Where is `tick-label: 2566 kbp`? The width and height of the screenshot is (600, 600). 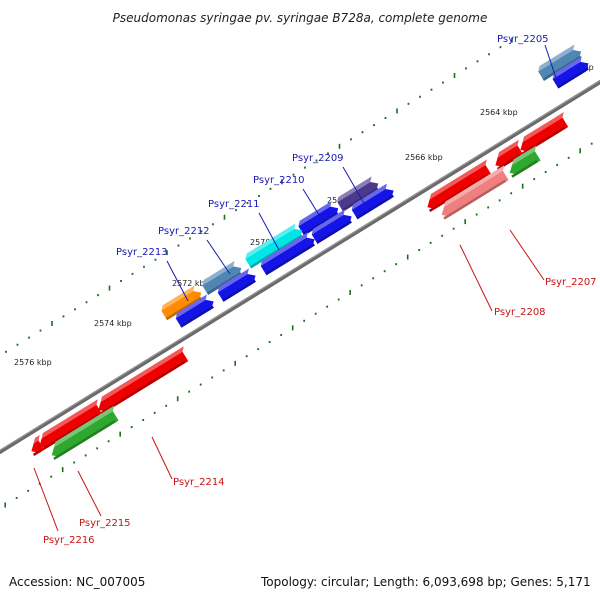 tick-label: 2566 kbp is located at coordinates (424, 157).